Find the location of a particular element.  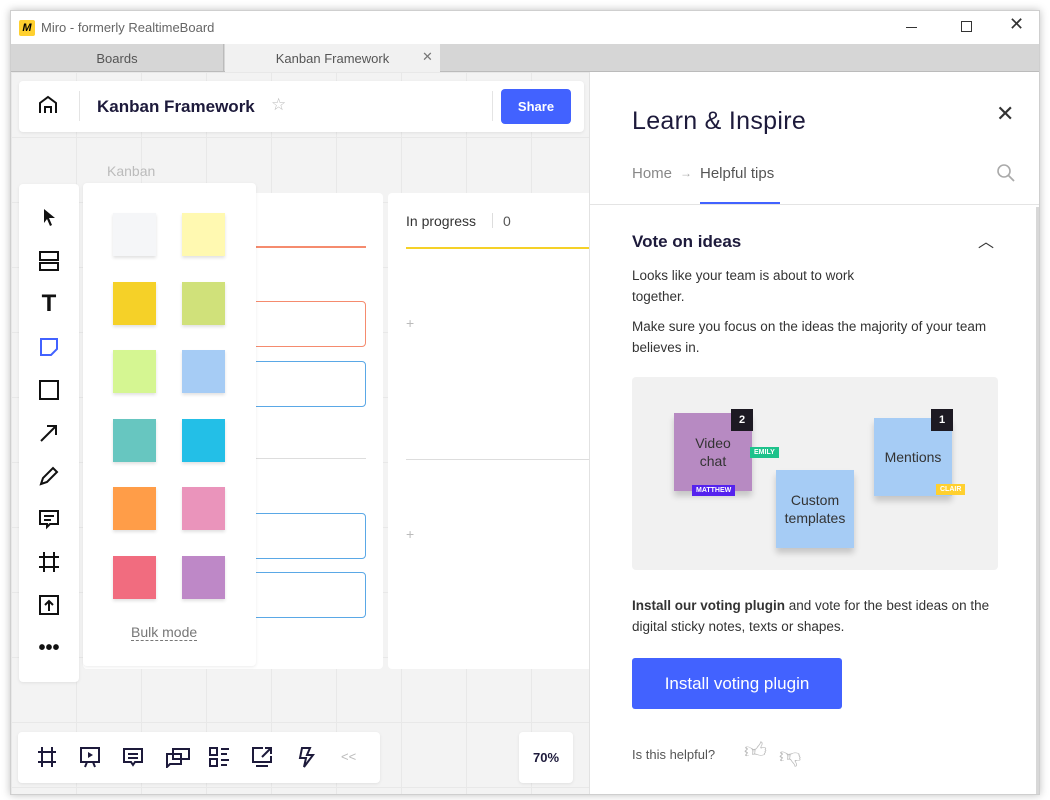

templates-icon is located at coordinates (49, 261).